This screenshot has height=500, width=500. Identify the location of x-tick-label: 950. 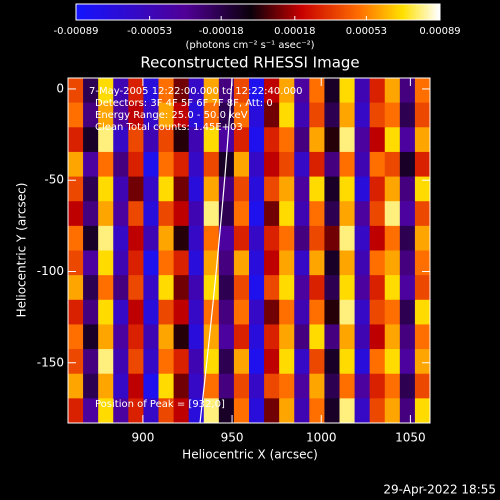
(232, 438).